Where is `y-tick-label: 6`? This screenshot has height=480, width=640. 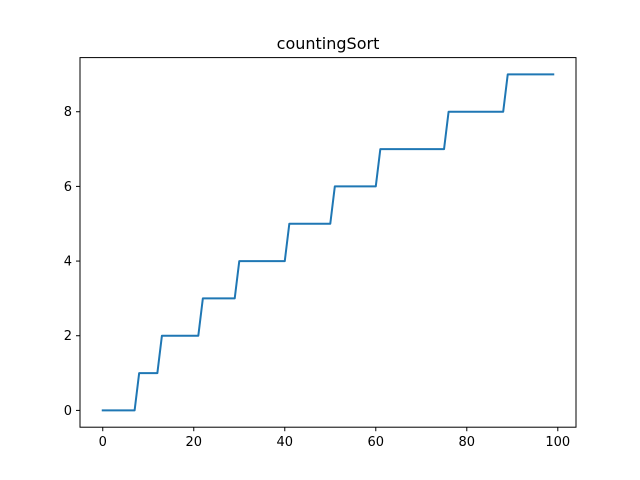
y-tick-label: 6 is located at coordinates (68, 187).